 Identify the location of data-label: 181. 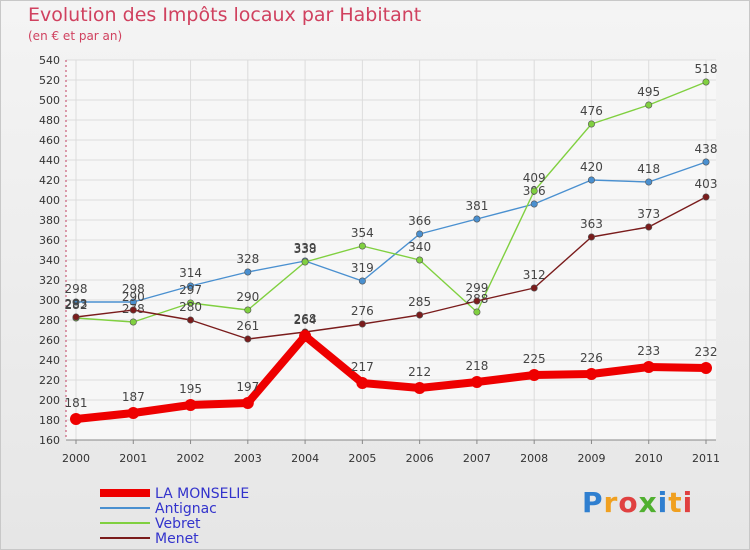
(76, 403).